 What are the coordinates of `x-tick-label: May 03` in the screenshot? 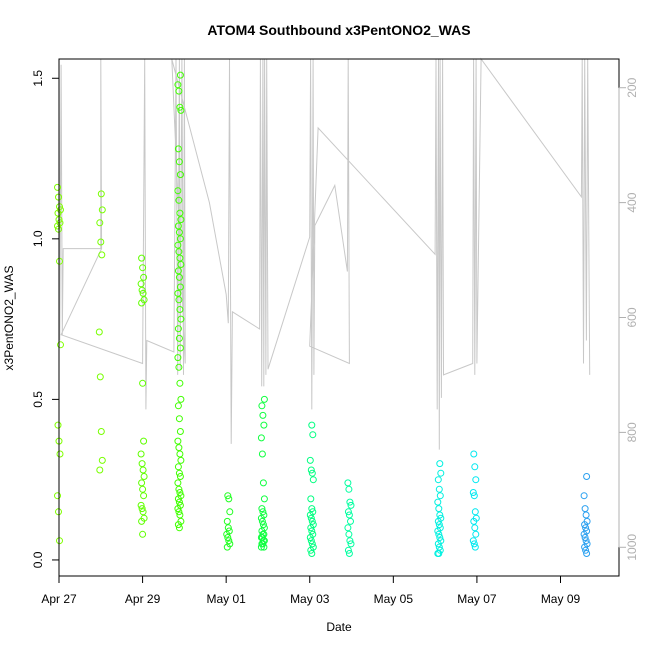 It's located at (310, 599).